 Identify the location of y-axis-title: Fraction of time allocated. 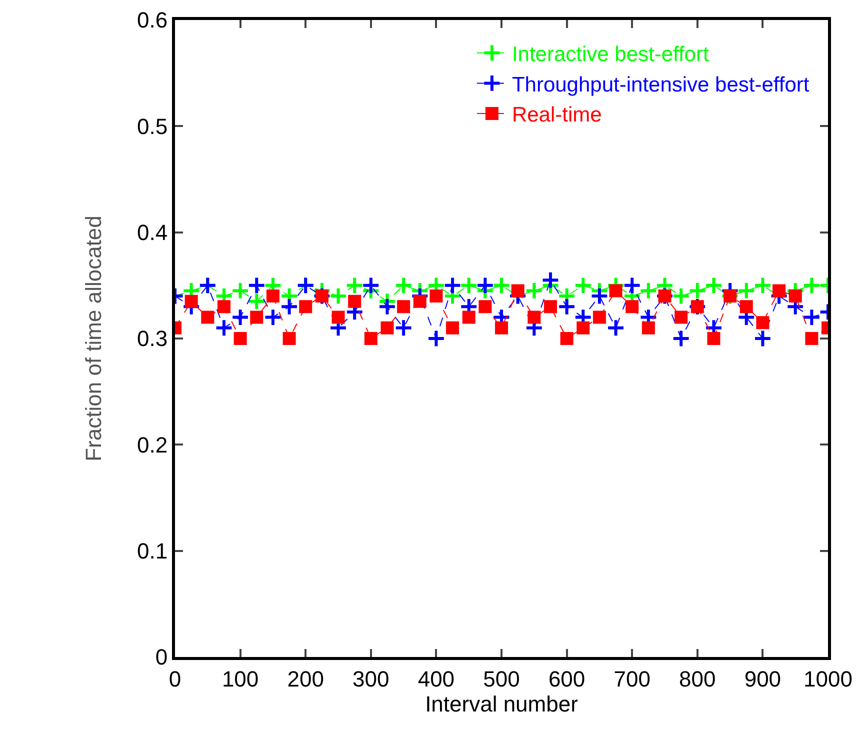
(93, 339).